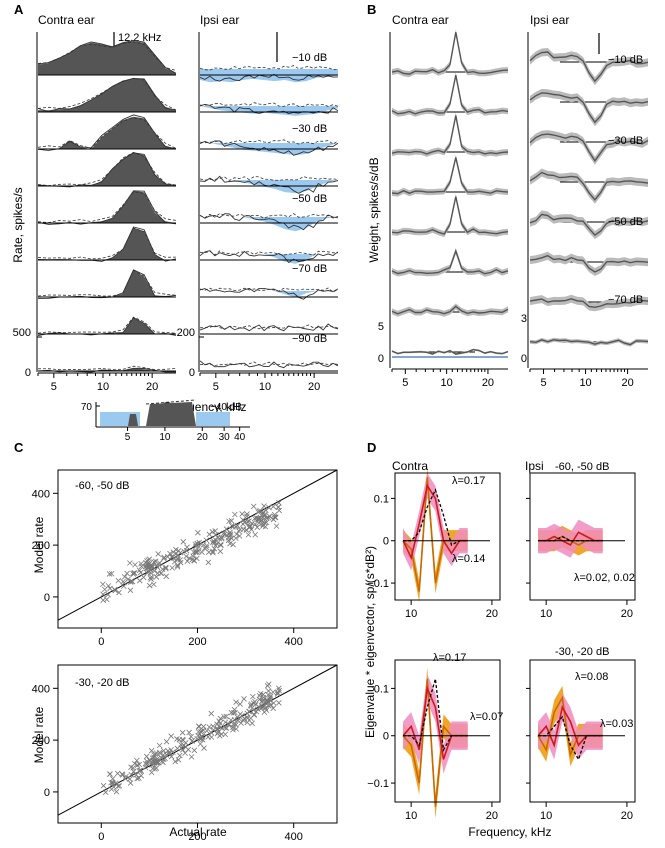 This screenshot has height=848, width=665. I want to click on panel-d-plot-1-ytick-label-2: −0.1, so click(378, 584).